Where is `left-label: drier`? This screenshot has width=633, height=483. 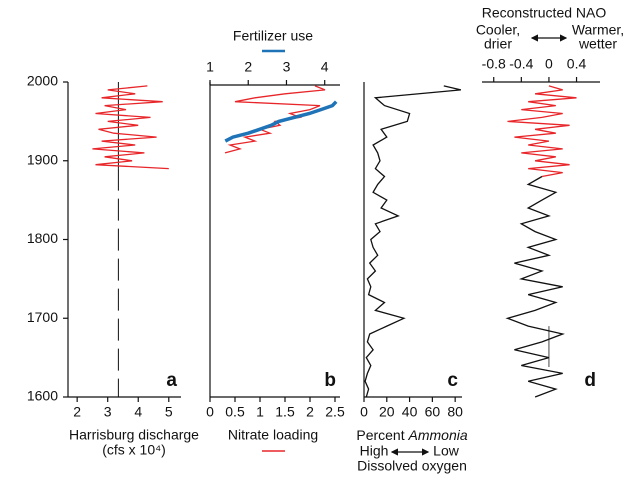
left-label: drier is located at coordinates (498, 44).